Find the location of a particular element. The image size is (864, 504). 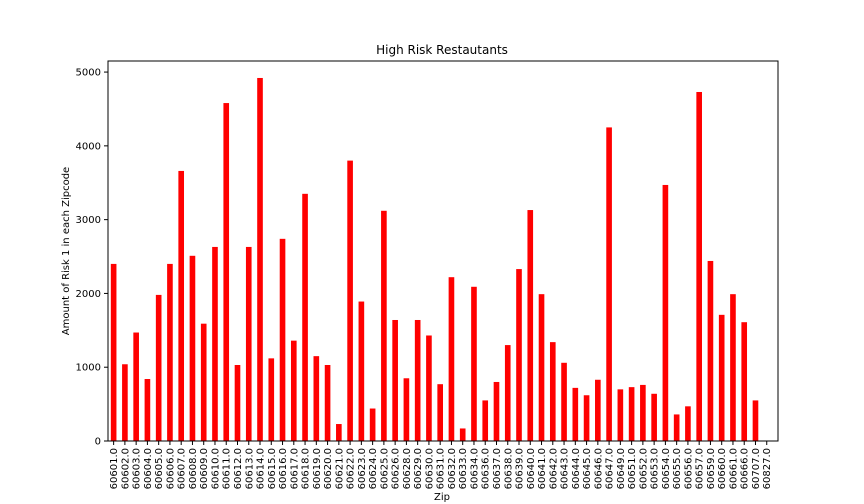

x-tick-label: 60620.0 is located at coordinates (328, 468).